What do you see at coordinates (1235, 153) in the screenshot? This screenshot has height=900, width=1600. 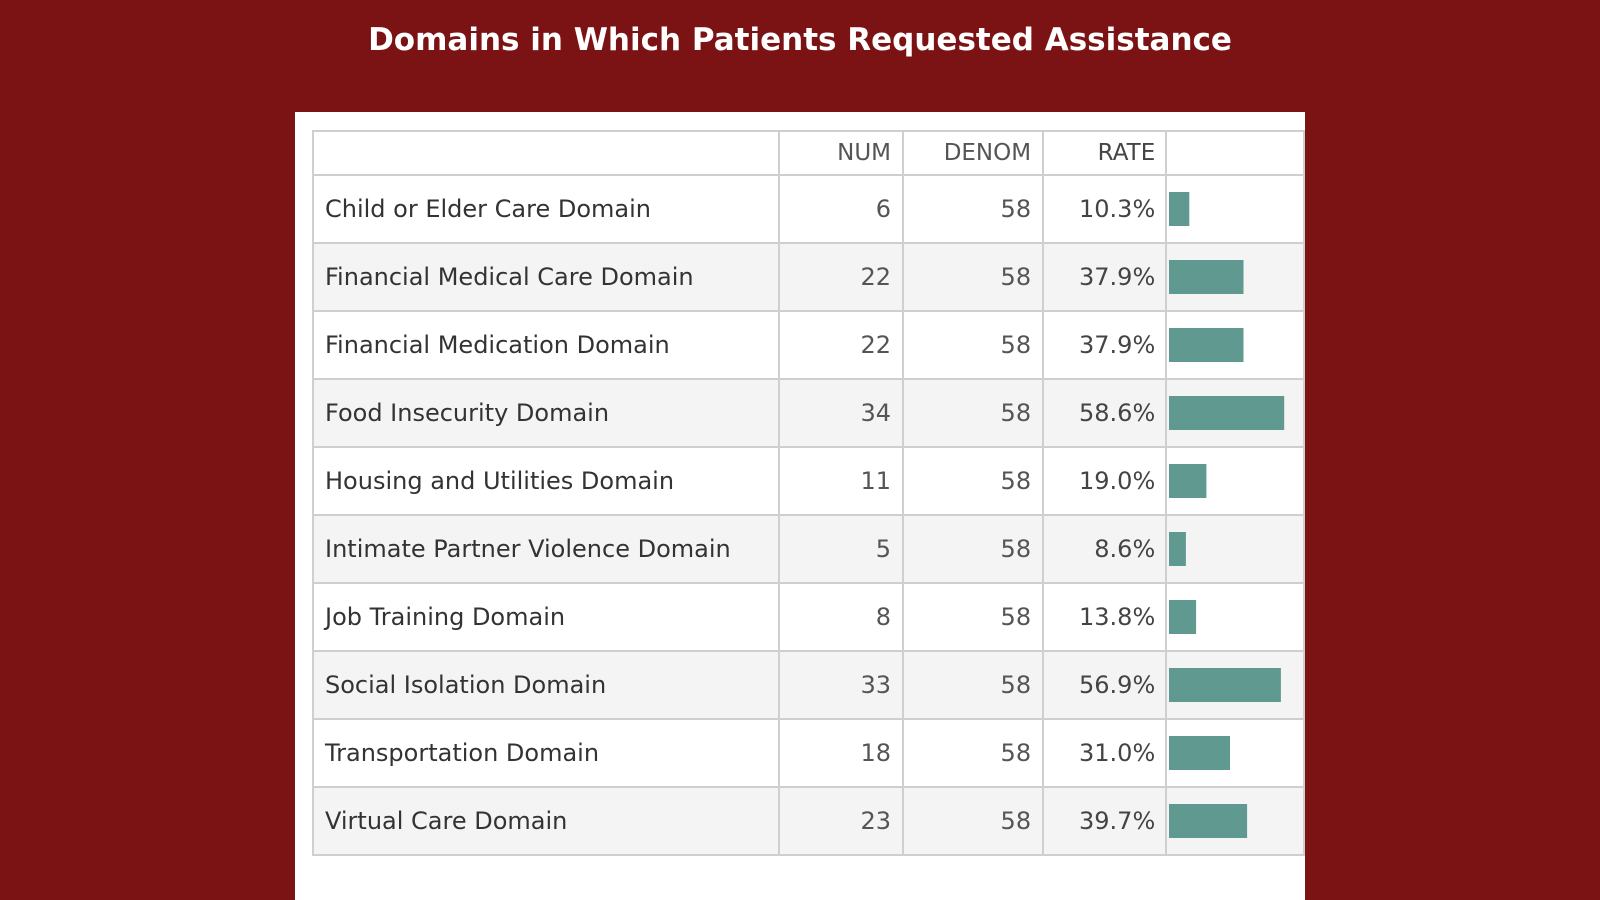 I see `header-bar` at bounding box center [1235, 153].